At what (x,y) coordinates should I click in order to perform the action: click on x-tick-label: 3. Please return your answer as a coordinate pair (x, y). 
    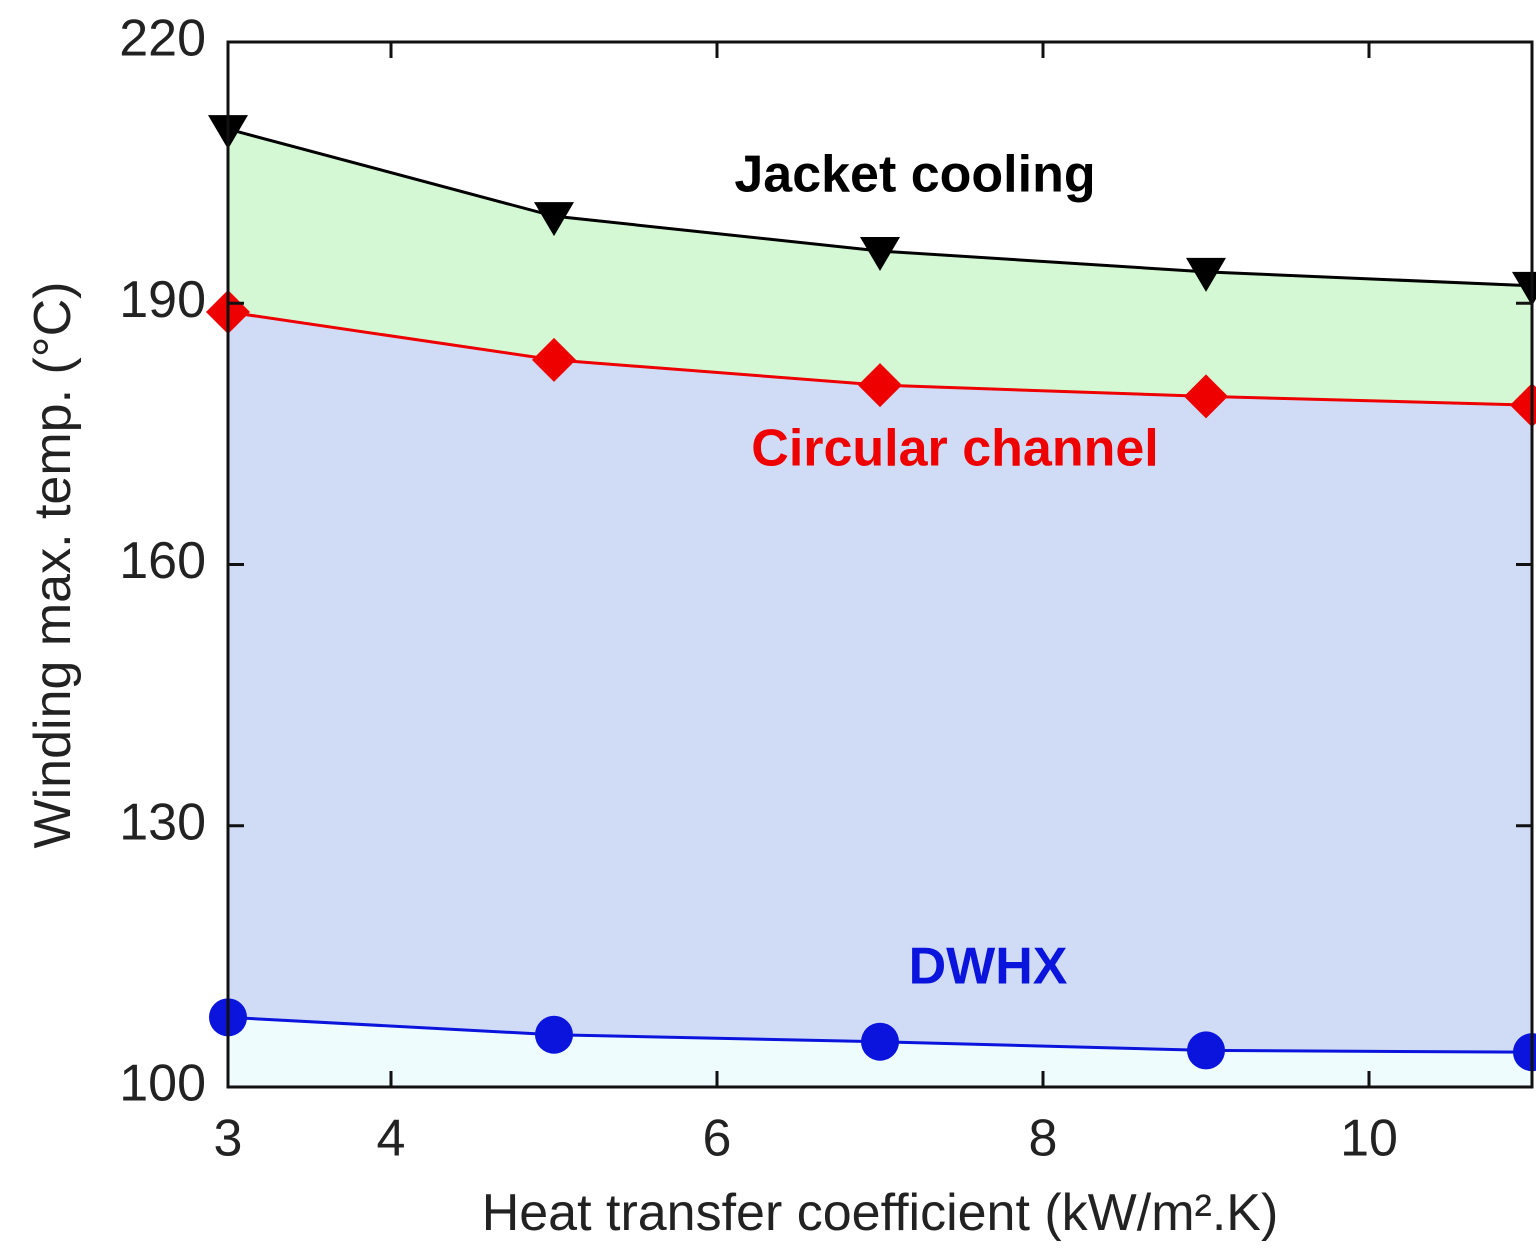
    Looking at the image, I should click on (228, 1139).